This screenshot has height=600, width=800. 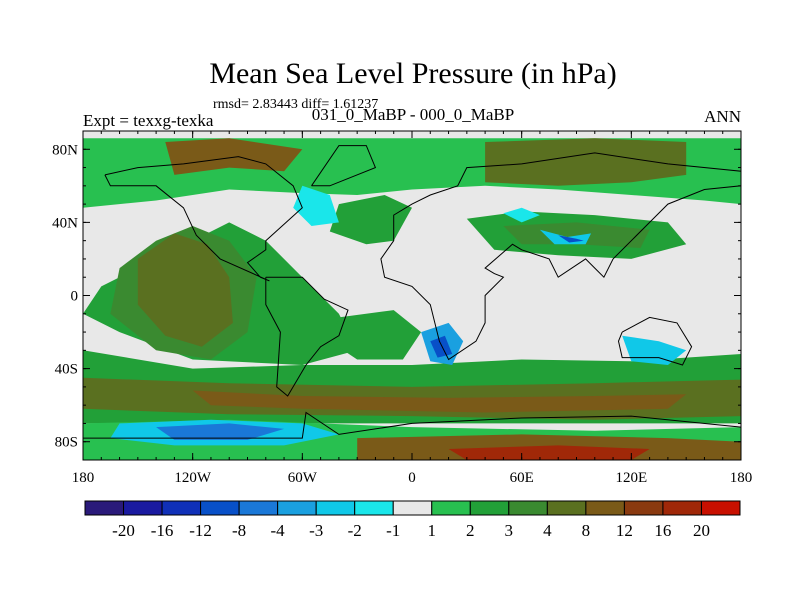 I want to click on x-tick-label: 120E, so click(x=631, y=478).